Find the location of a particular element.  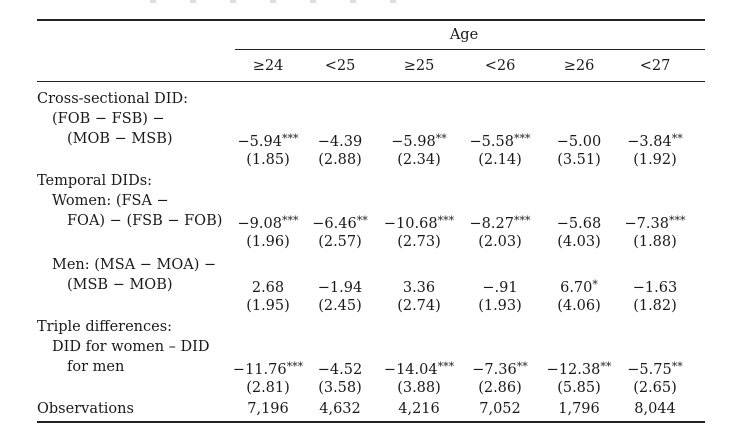

column-header-3: <26 is located at coordinates (500, 66).